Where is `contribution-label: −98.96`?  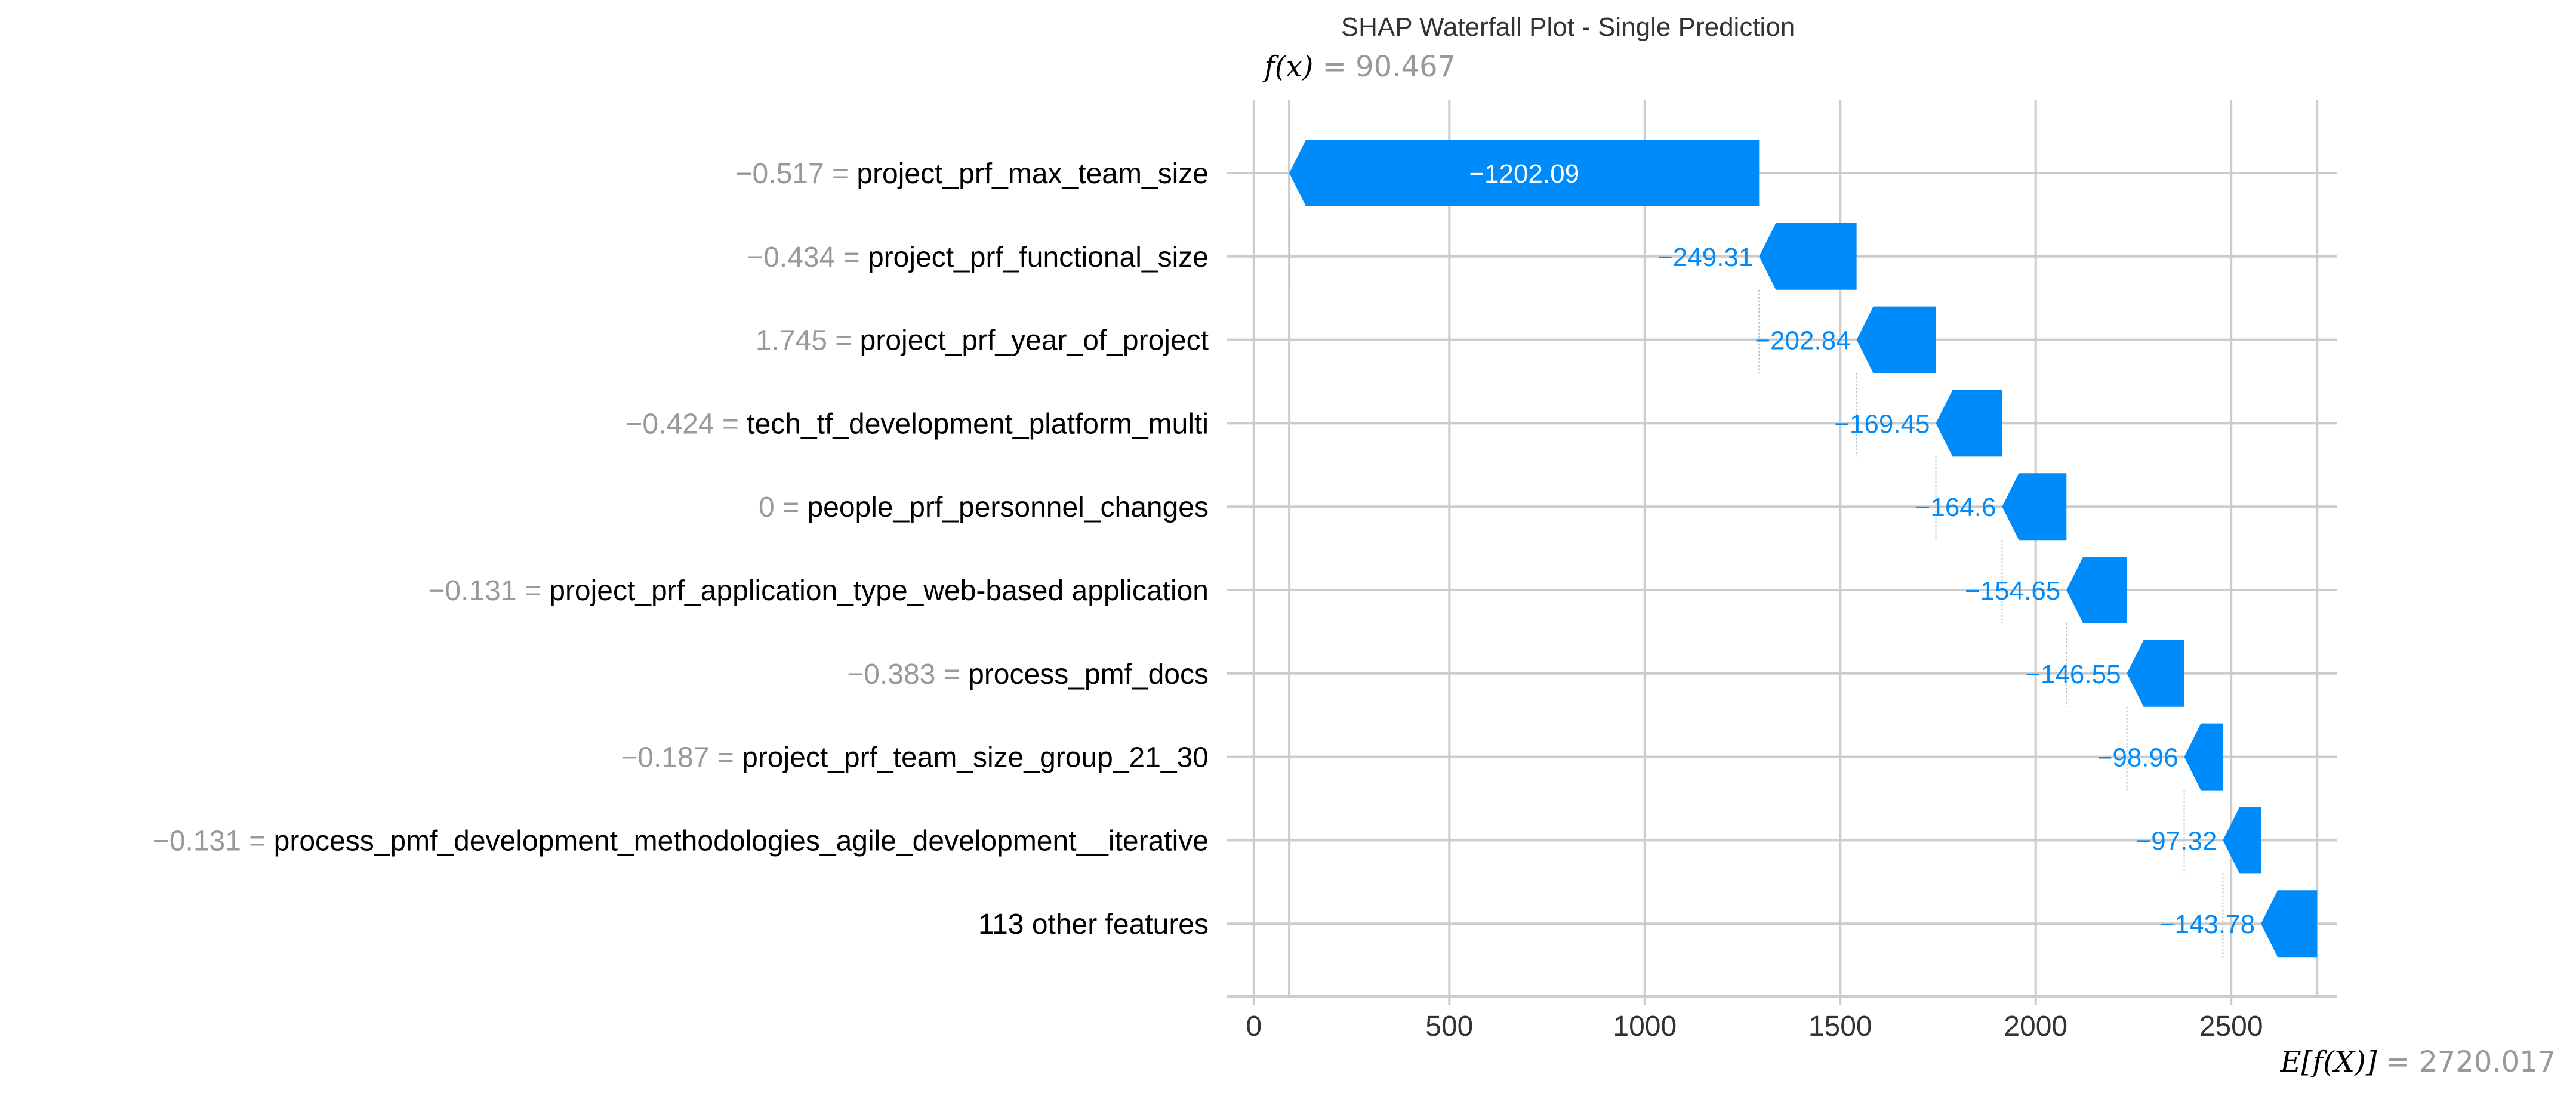
contribution-label: −98.96 is located at coordinates (2137, 758).